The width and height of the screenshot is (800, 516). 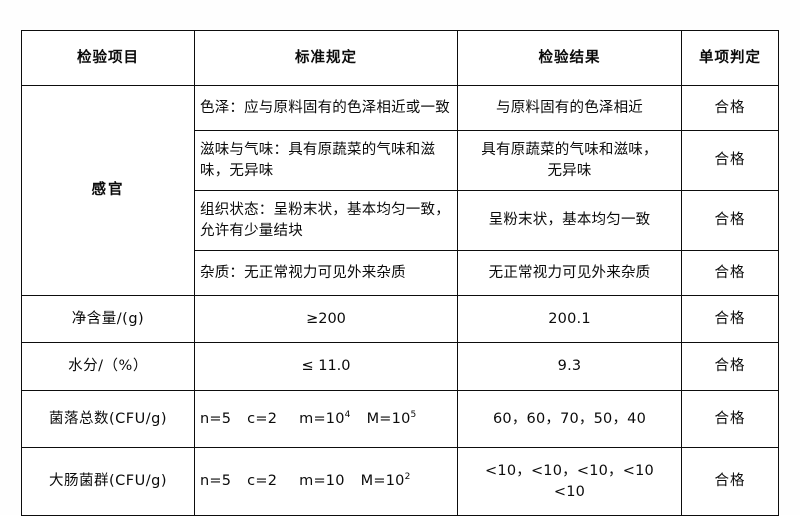 I want to click on table-row: 净含量/(g) ≥200 200.1 合格, so click(x=400, y=319).